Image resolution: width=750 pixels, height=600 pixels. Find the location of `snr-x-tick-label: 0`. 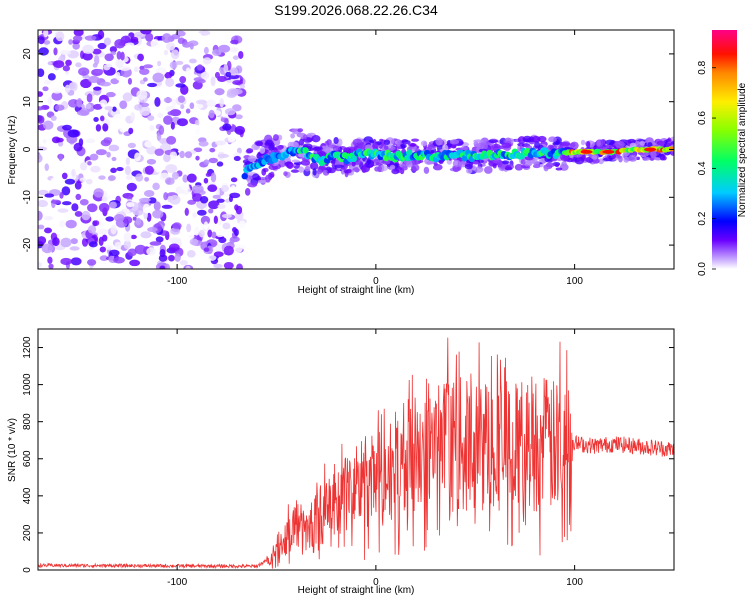

snr-x-tick-label: 0 is located at coordinates (376, 582).